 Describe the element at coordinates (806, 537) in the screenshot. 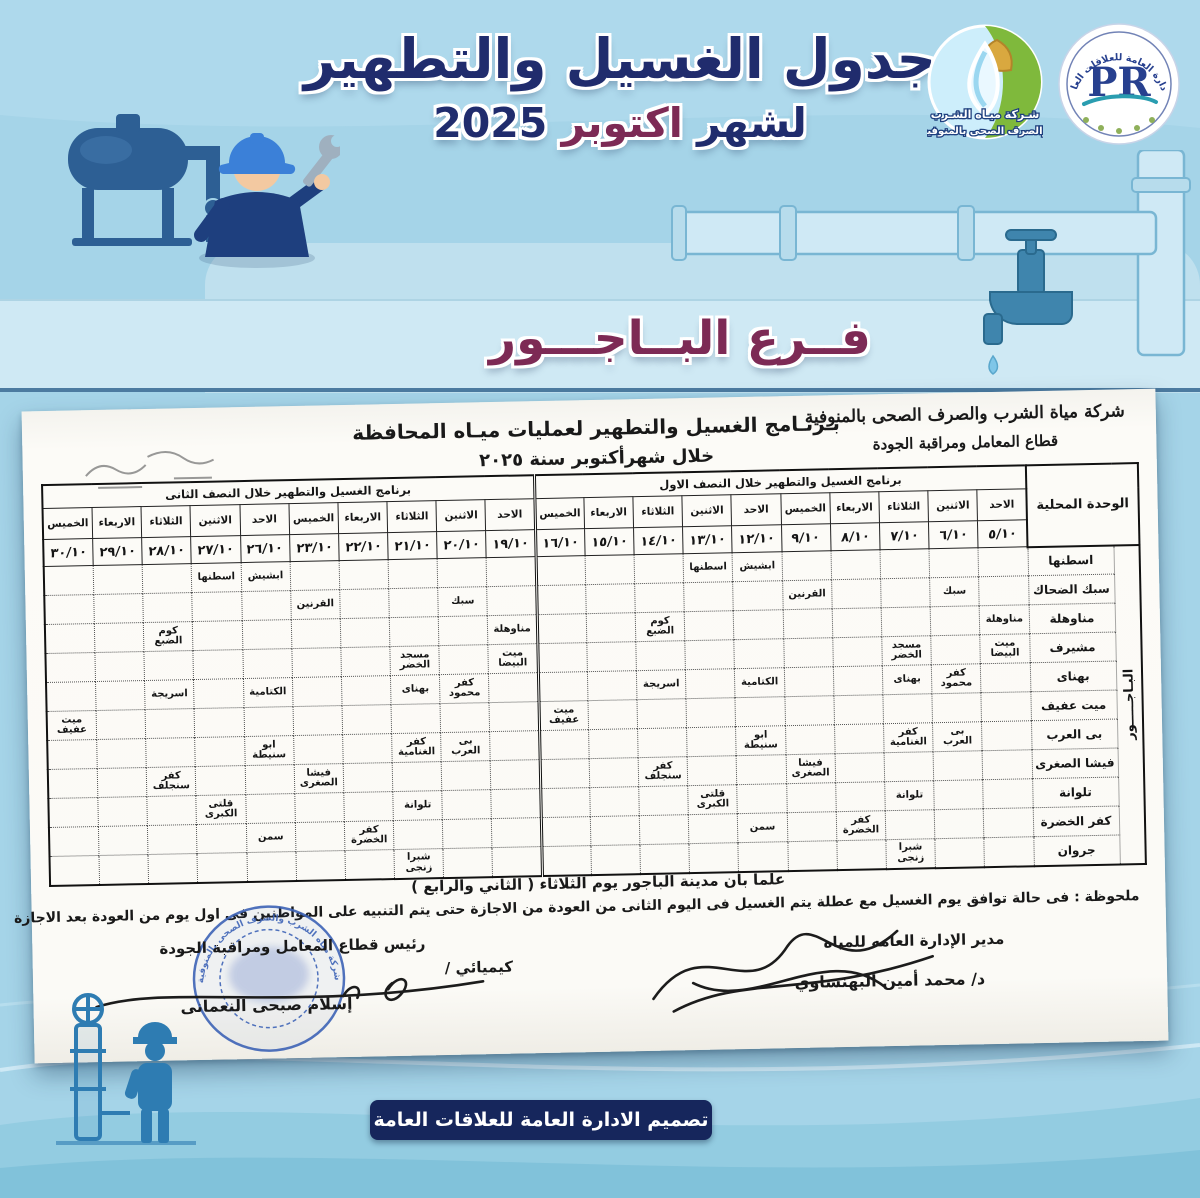

I see `date-header: ٩/١٠` at that location.